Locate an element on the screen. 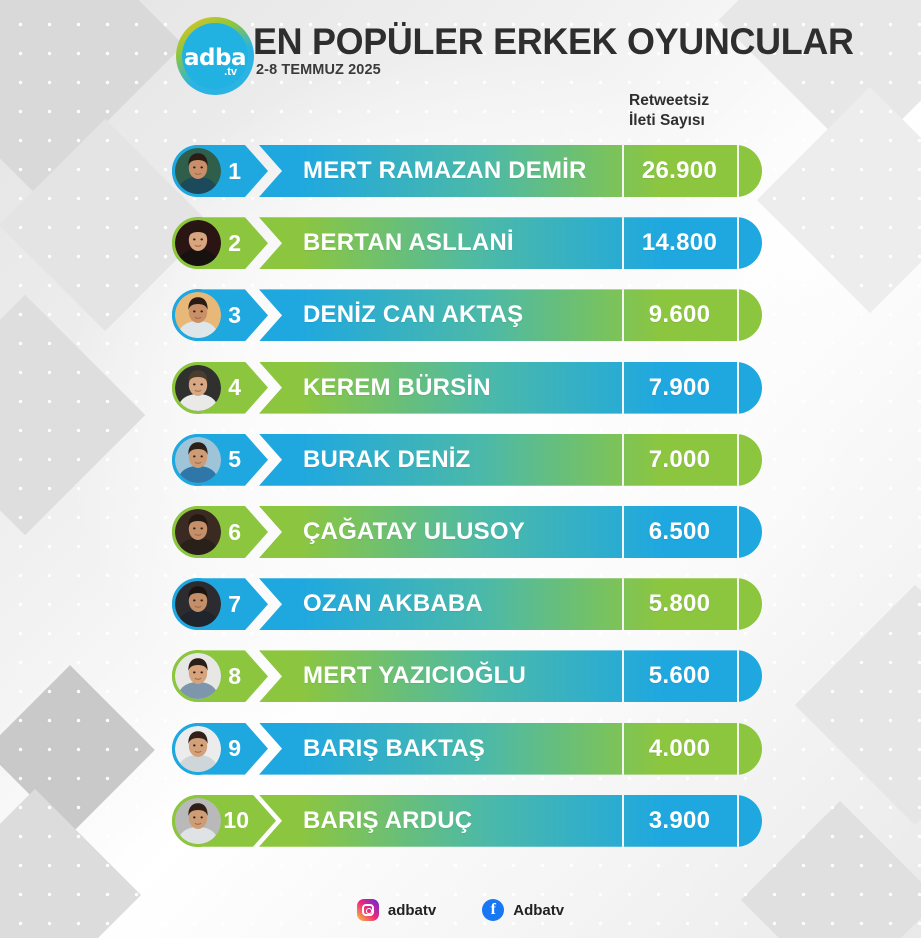 The width and height of the screenshot is (921, 938). ranking-row: BARIŞ BAKTAŞ 4.000 9 is located at coordinates (460, 749).